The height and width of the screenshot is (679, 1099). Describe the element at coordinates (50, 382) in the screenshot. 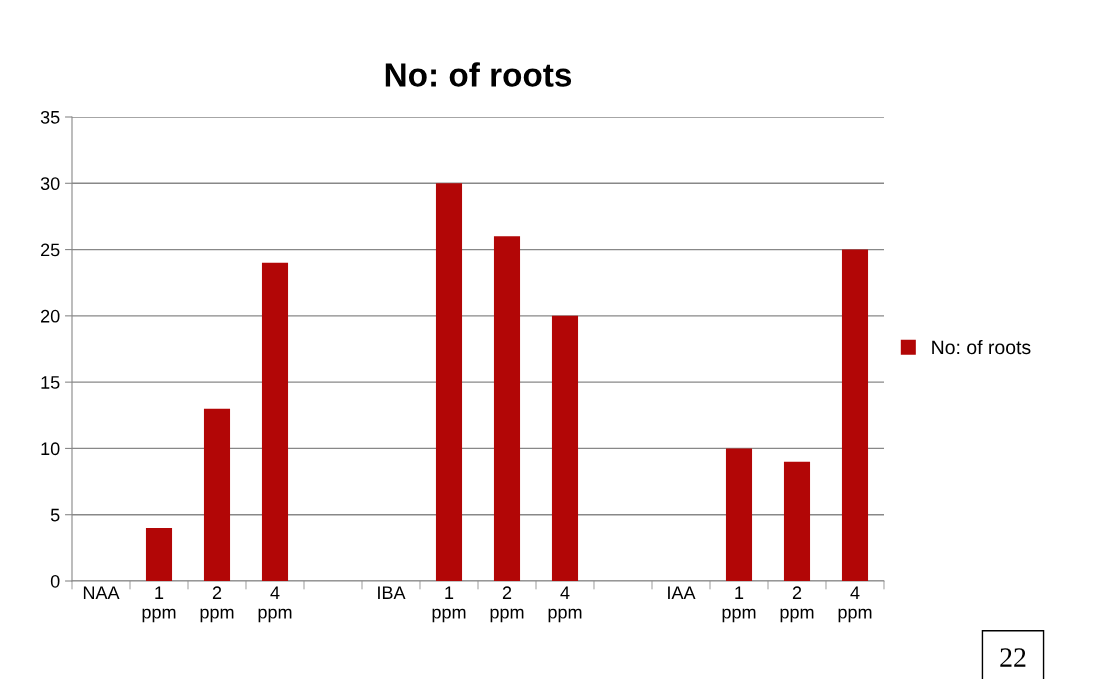

I see `y-tick-label: 15` at that location.